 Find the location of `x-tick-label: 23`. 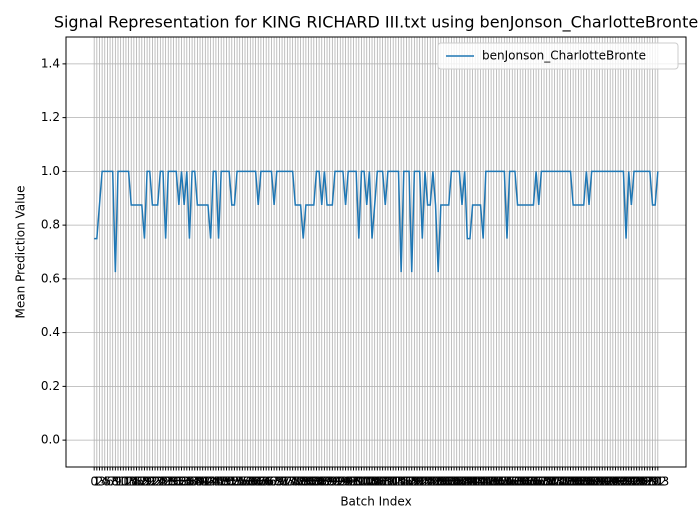

x-tick-label: 23 is located at coordinates (154, 482).